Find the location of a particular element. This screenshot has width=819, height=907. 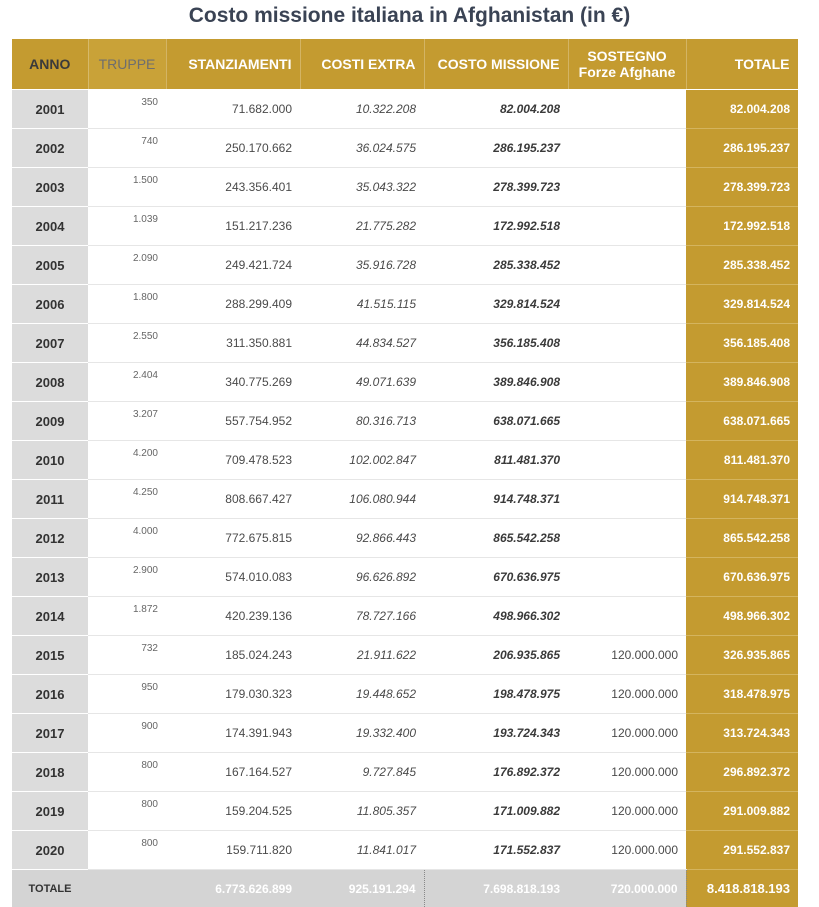

row-costi-extra: 35.916.728 is located at coordinates (362, 265).